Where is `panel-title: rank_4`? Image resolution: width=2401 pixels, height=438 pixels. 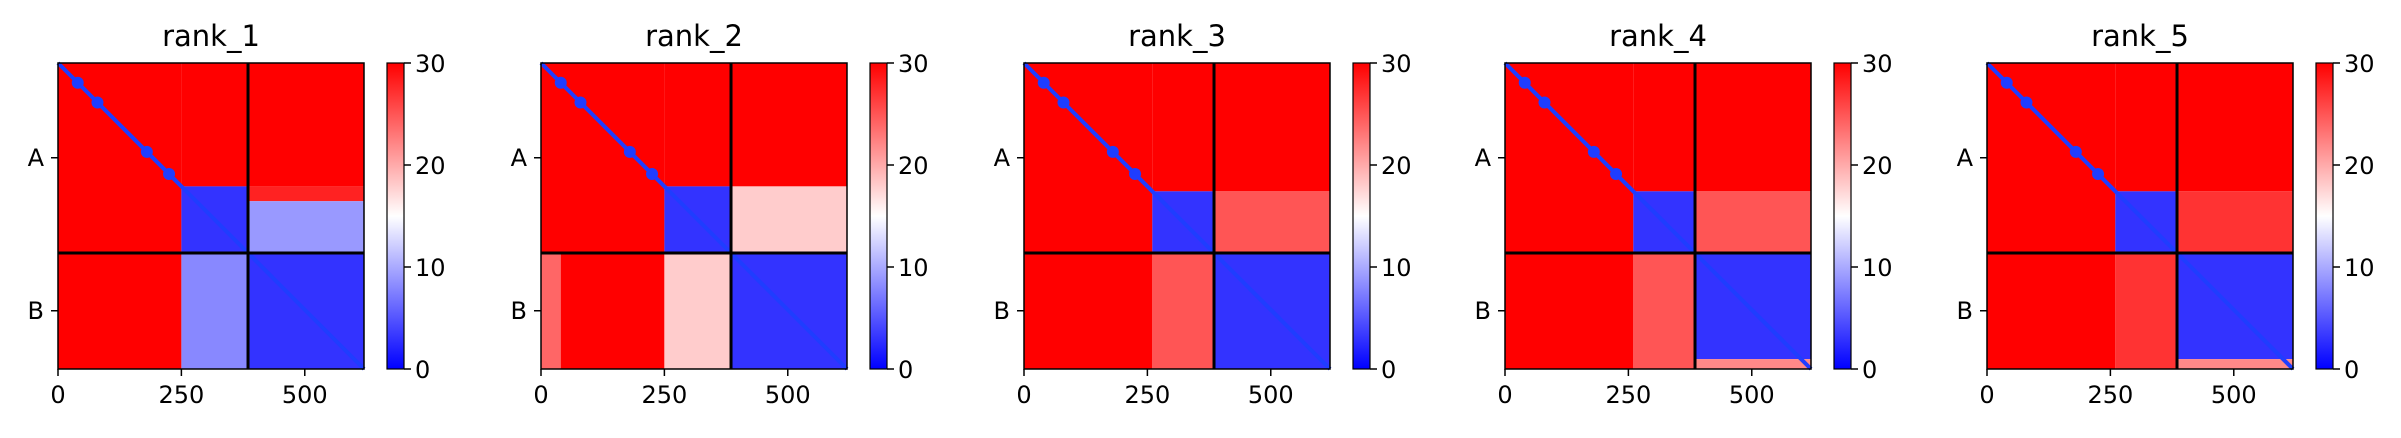 panel-title: rank_4 is located at coordinates (1658, 36).